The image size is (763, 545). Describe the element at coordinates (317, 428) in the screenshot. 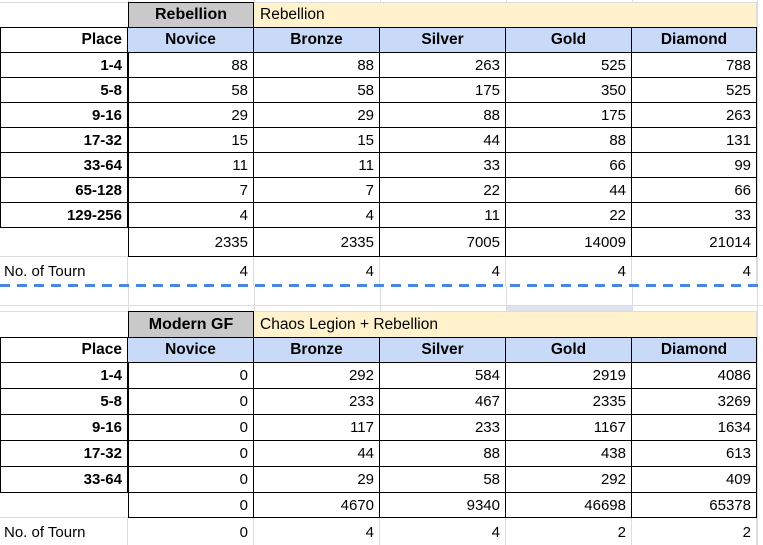

I see `value-cell: 117` at that location.